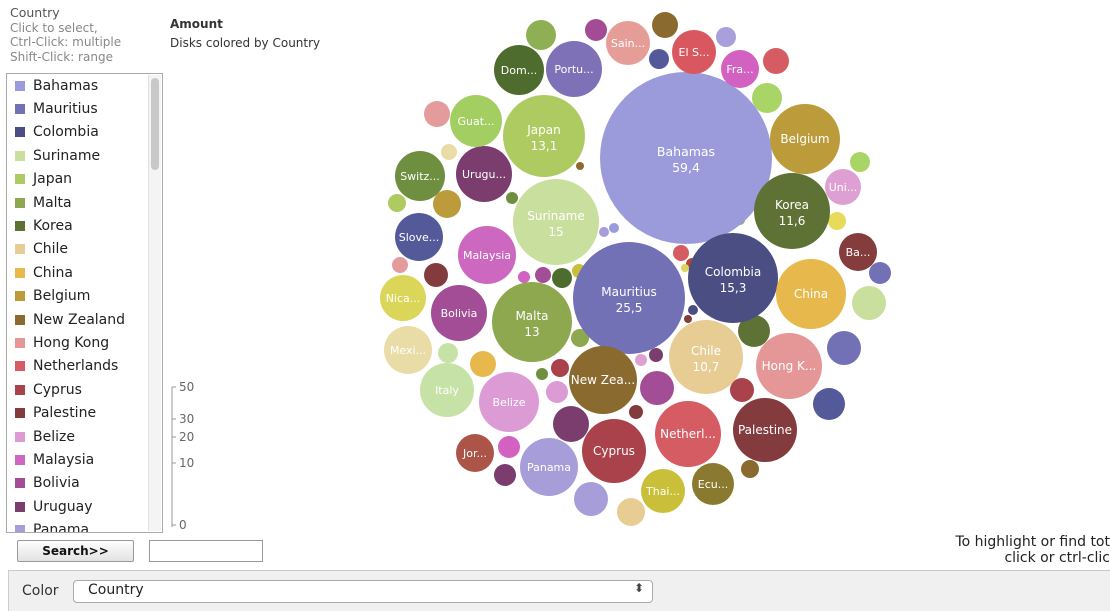 The image size is (1110, 611). Describe the element at coordinates (84, 342) in the screenshot. I see `country-list-item: Hong Kong` at that location.